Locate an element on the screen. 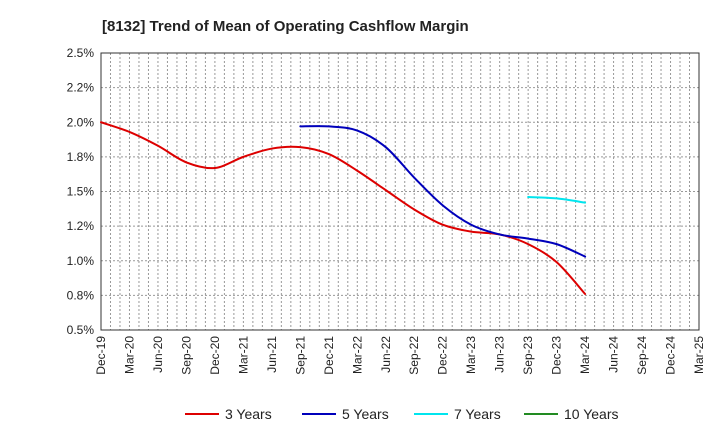 The width and height of the screenshot is (720, 440). x-tick-label: Jun-20 is located at coordinates (158, 354).